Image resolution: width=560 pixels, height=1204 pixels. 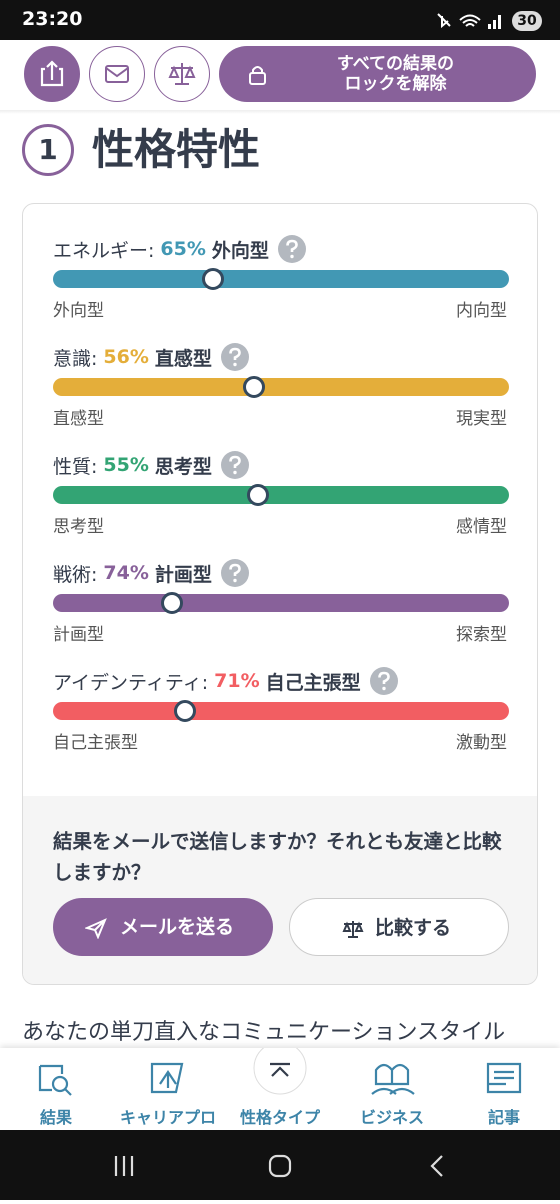 What do you see at coordinates (78, 527) in the screenshot?
I see `trait-left-label: 思考型` at bounding box center [78, 527].